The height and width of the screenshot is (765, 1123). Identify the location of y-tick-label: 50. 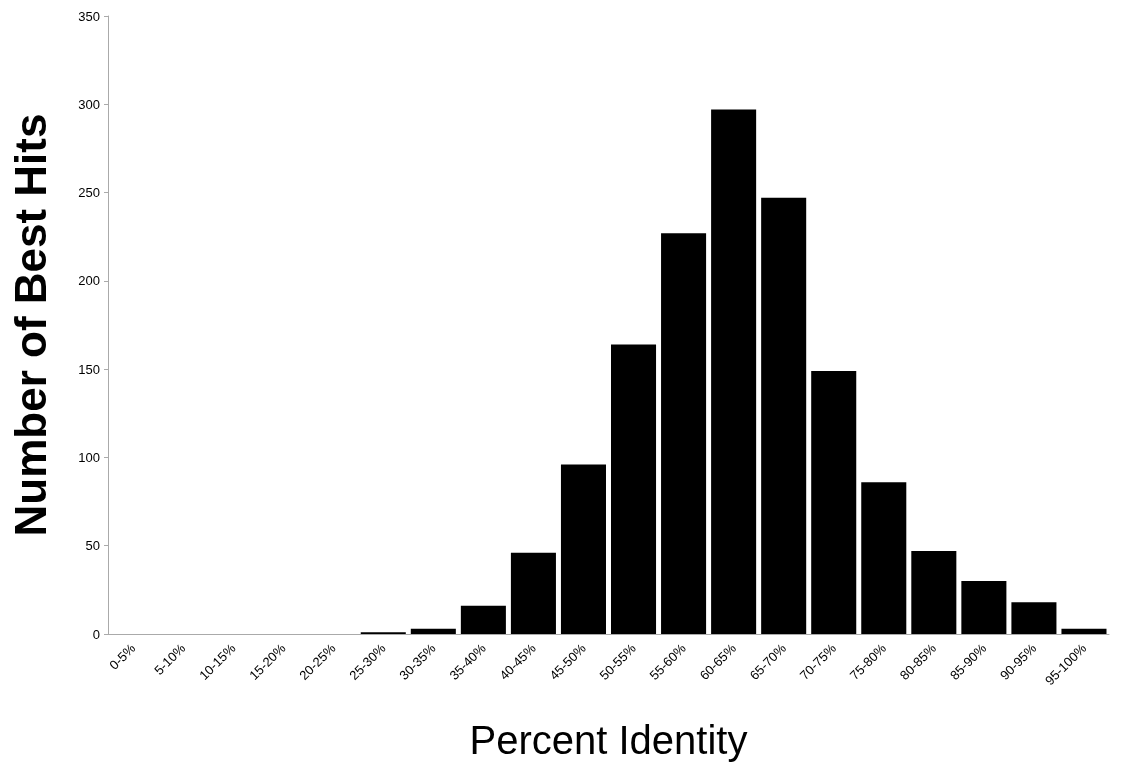
(92, 546).